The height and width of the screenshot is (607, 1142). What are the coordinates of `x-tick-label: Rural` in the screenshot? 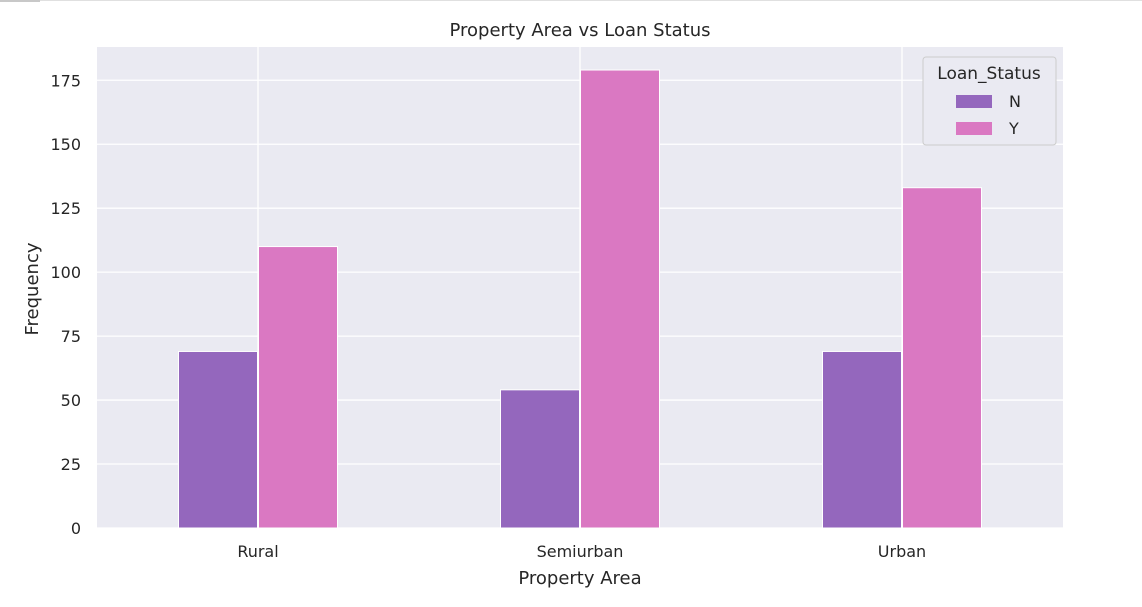 It's located at (257, 551).